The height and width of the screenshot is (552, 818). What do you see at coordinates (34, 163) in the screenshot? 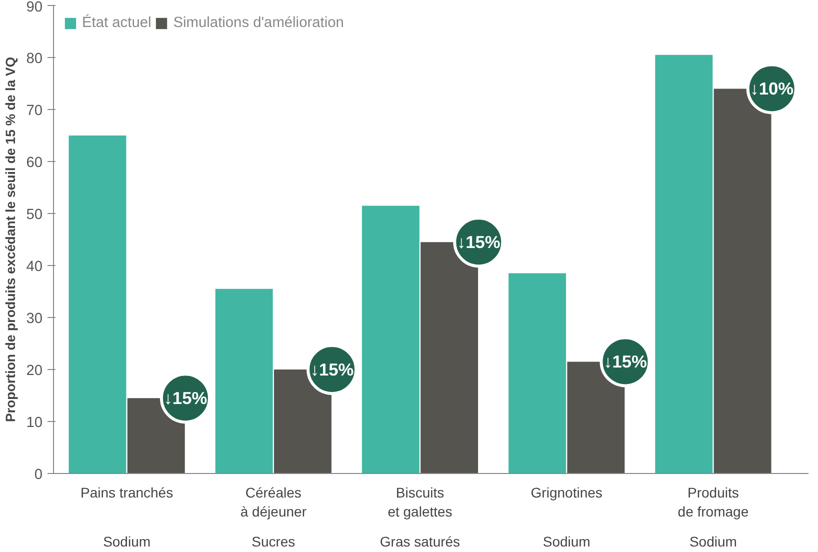
I see `y-tick-label: 60` at bounding box center [34, 163].